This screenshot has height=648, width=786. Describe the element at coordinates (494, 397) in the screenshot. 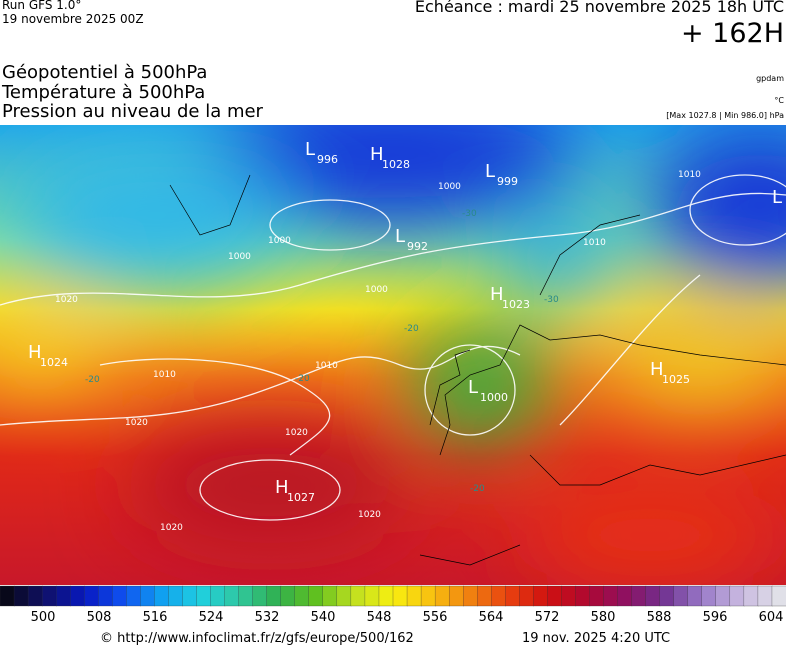

I see `center-value: 1000` at that location.